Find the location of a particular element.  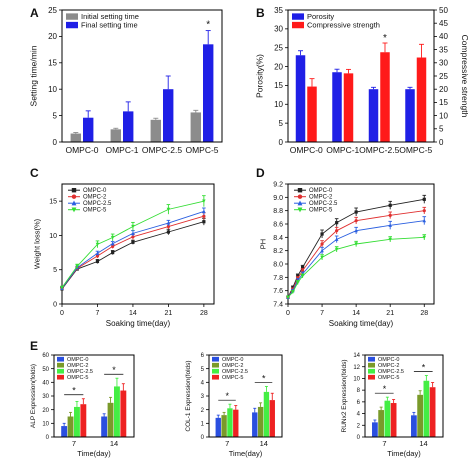

panel-d-left-tick-label: 8.4 is located at coordinates (278, 238).